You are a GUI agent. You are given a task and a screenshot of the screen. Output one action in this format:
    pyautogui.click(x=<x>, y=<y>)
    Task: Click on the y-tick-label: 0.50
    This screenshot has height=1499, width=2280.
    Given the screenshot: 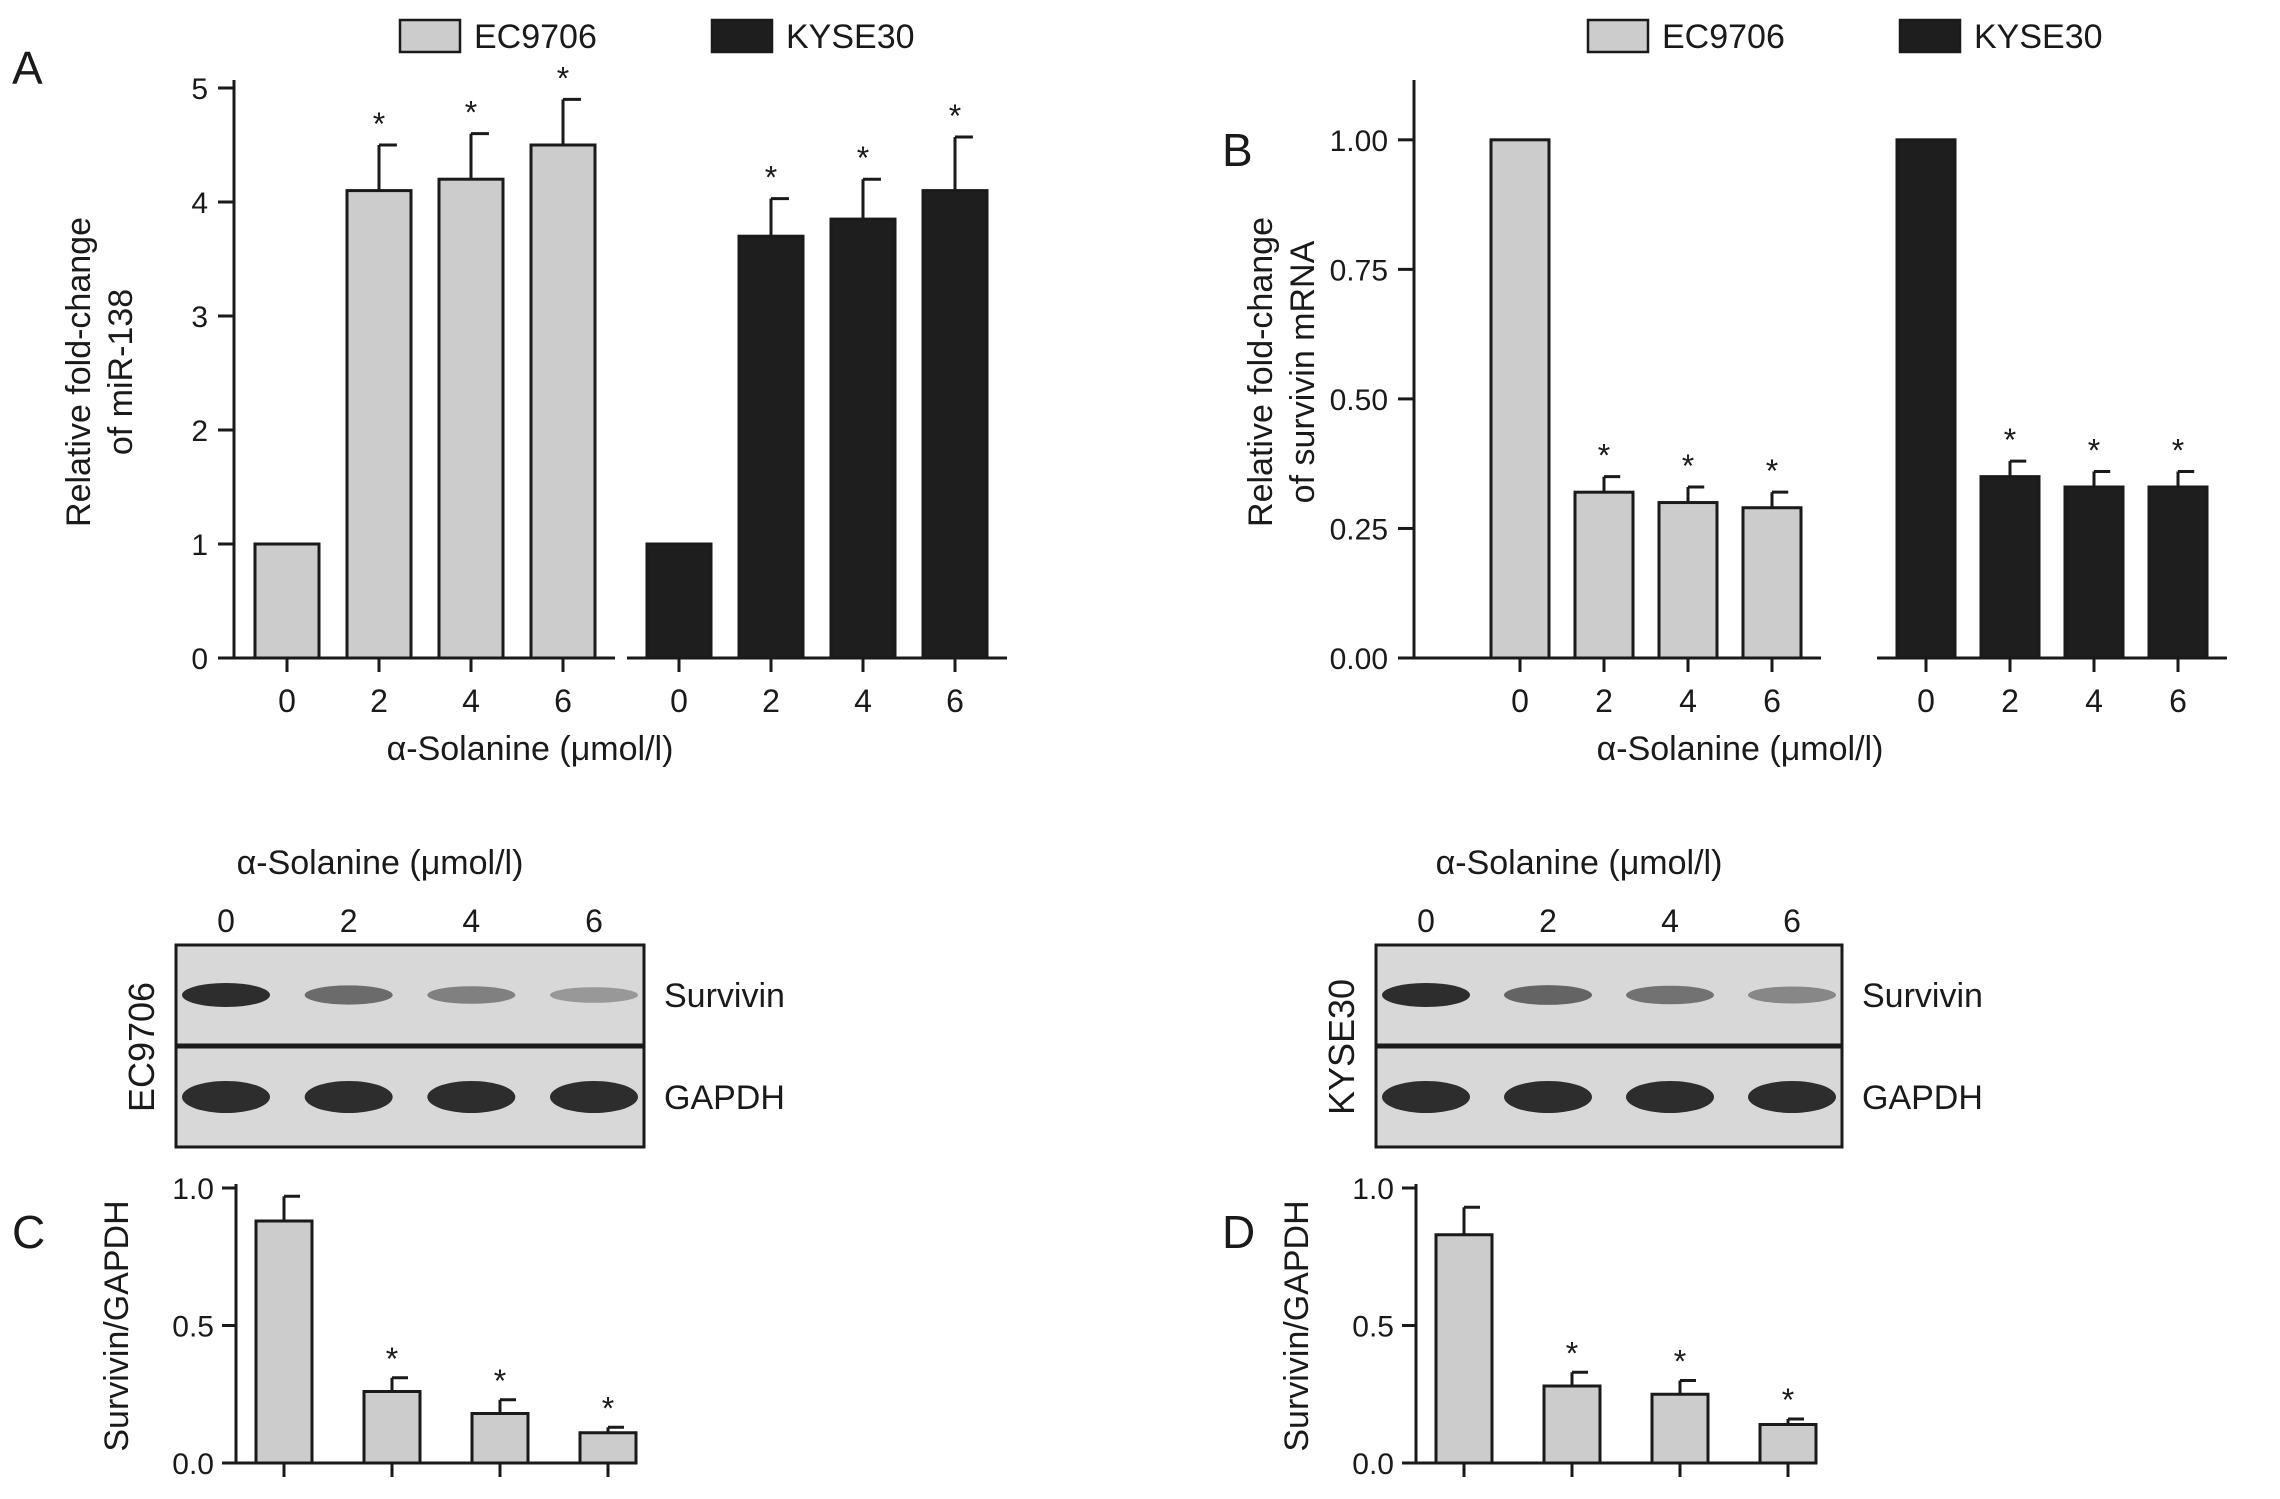 What is the action you would take?
    pyautogui.click(x=1359, y=400)
    